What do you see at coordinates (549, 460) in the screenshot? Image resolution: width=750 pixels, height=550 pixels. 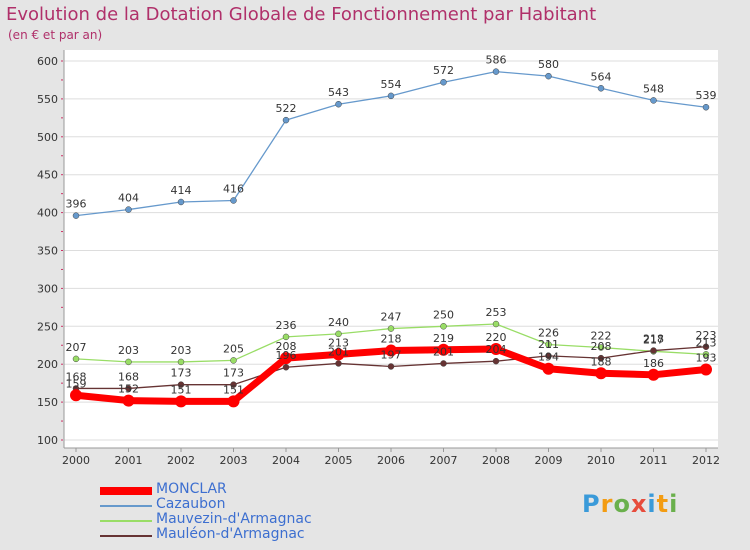 I see `x-tick-label: 2009` at bounding box center [549, 460].